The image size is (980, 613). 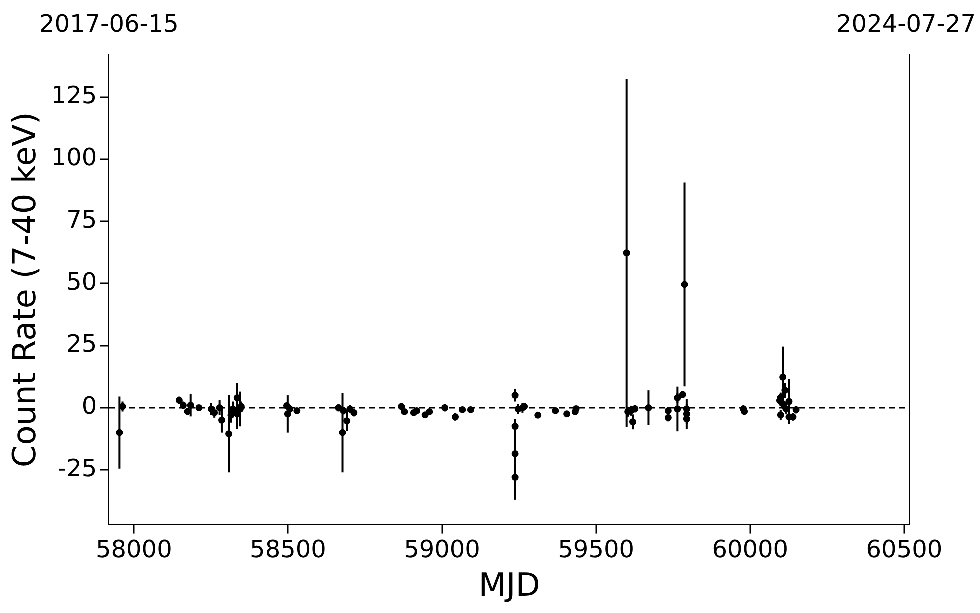 What do you see at coordinates (596, 549) in the screenshot?
I see `x-tick-label: 59500` at bounding box center [596, 549].